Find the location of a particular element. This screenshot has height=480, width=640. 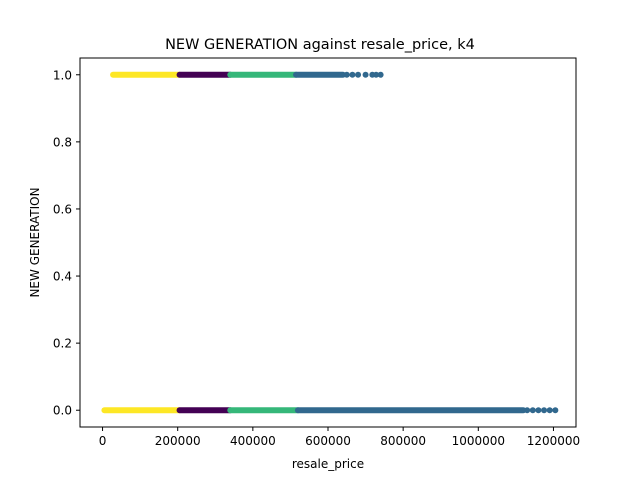

x-tick-label: 200000 is located at coordinates (178, 441).